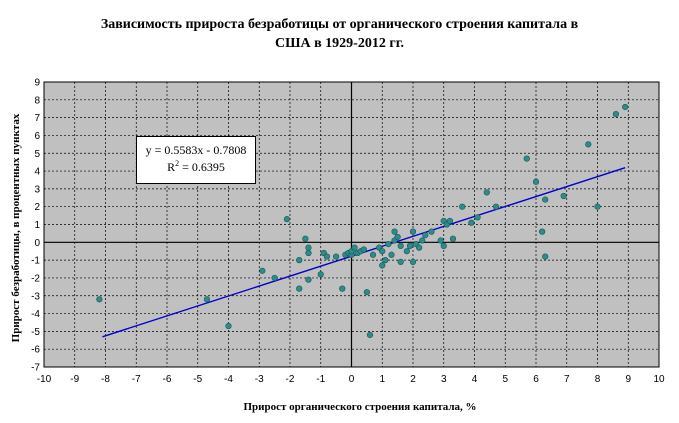 Image resolution: width=679 pixels, height=423 pixels. I want to click on y-tick-label: -3, so click(35, 296).